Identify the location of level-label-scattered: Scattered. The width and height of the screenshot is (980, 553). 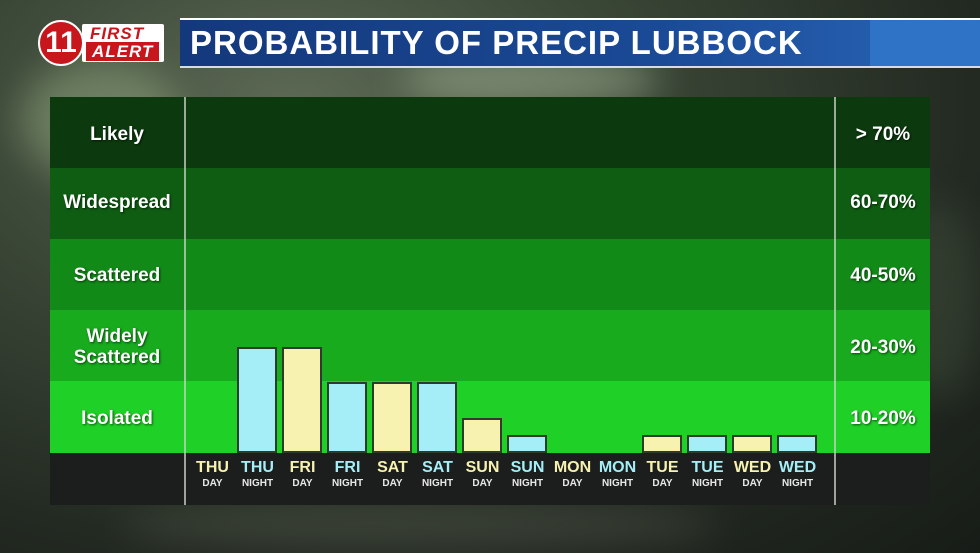
(117, 275).